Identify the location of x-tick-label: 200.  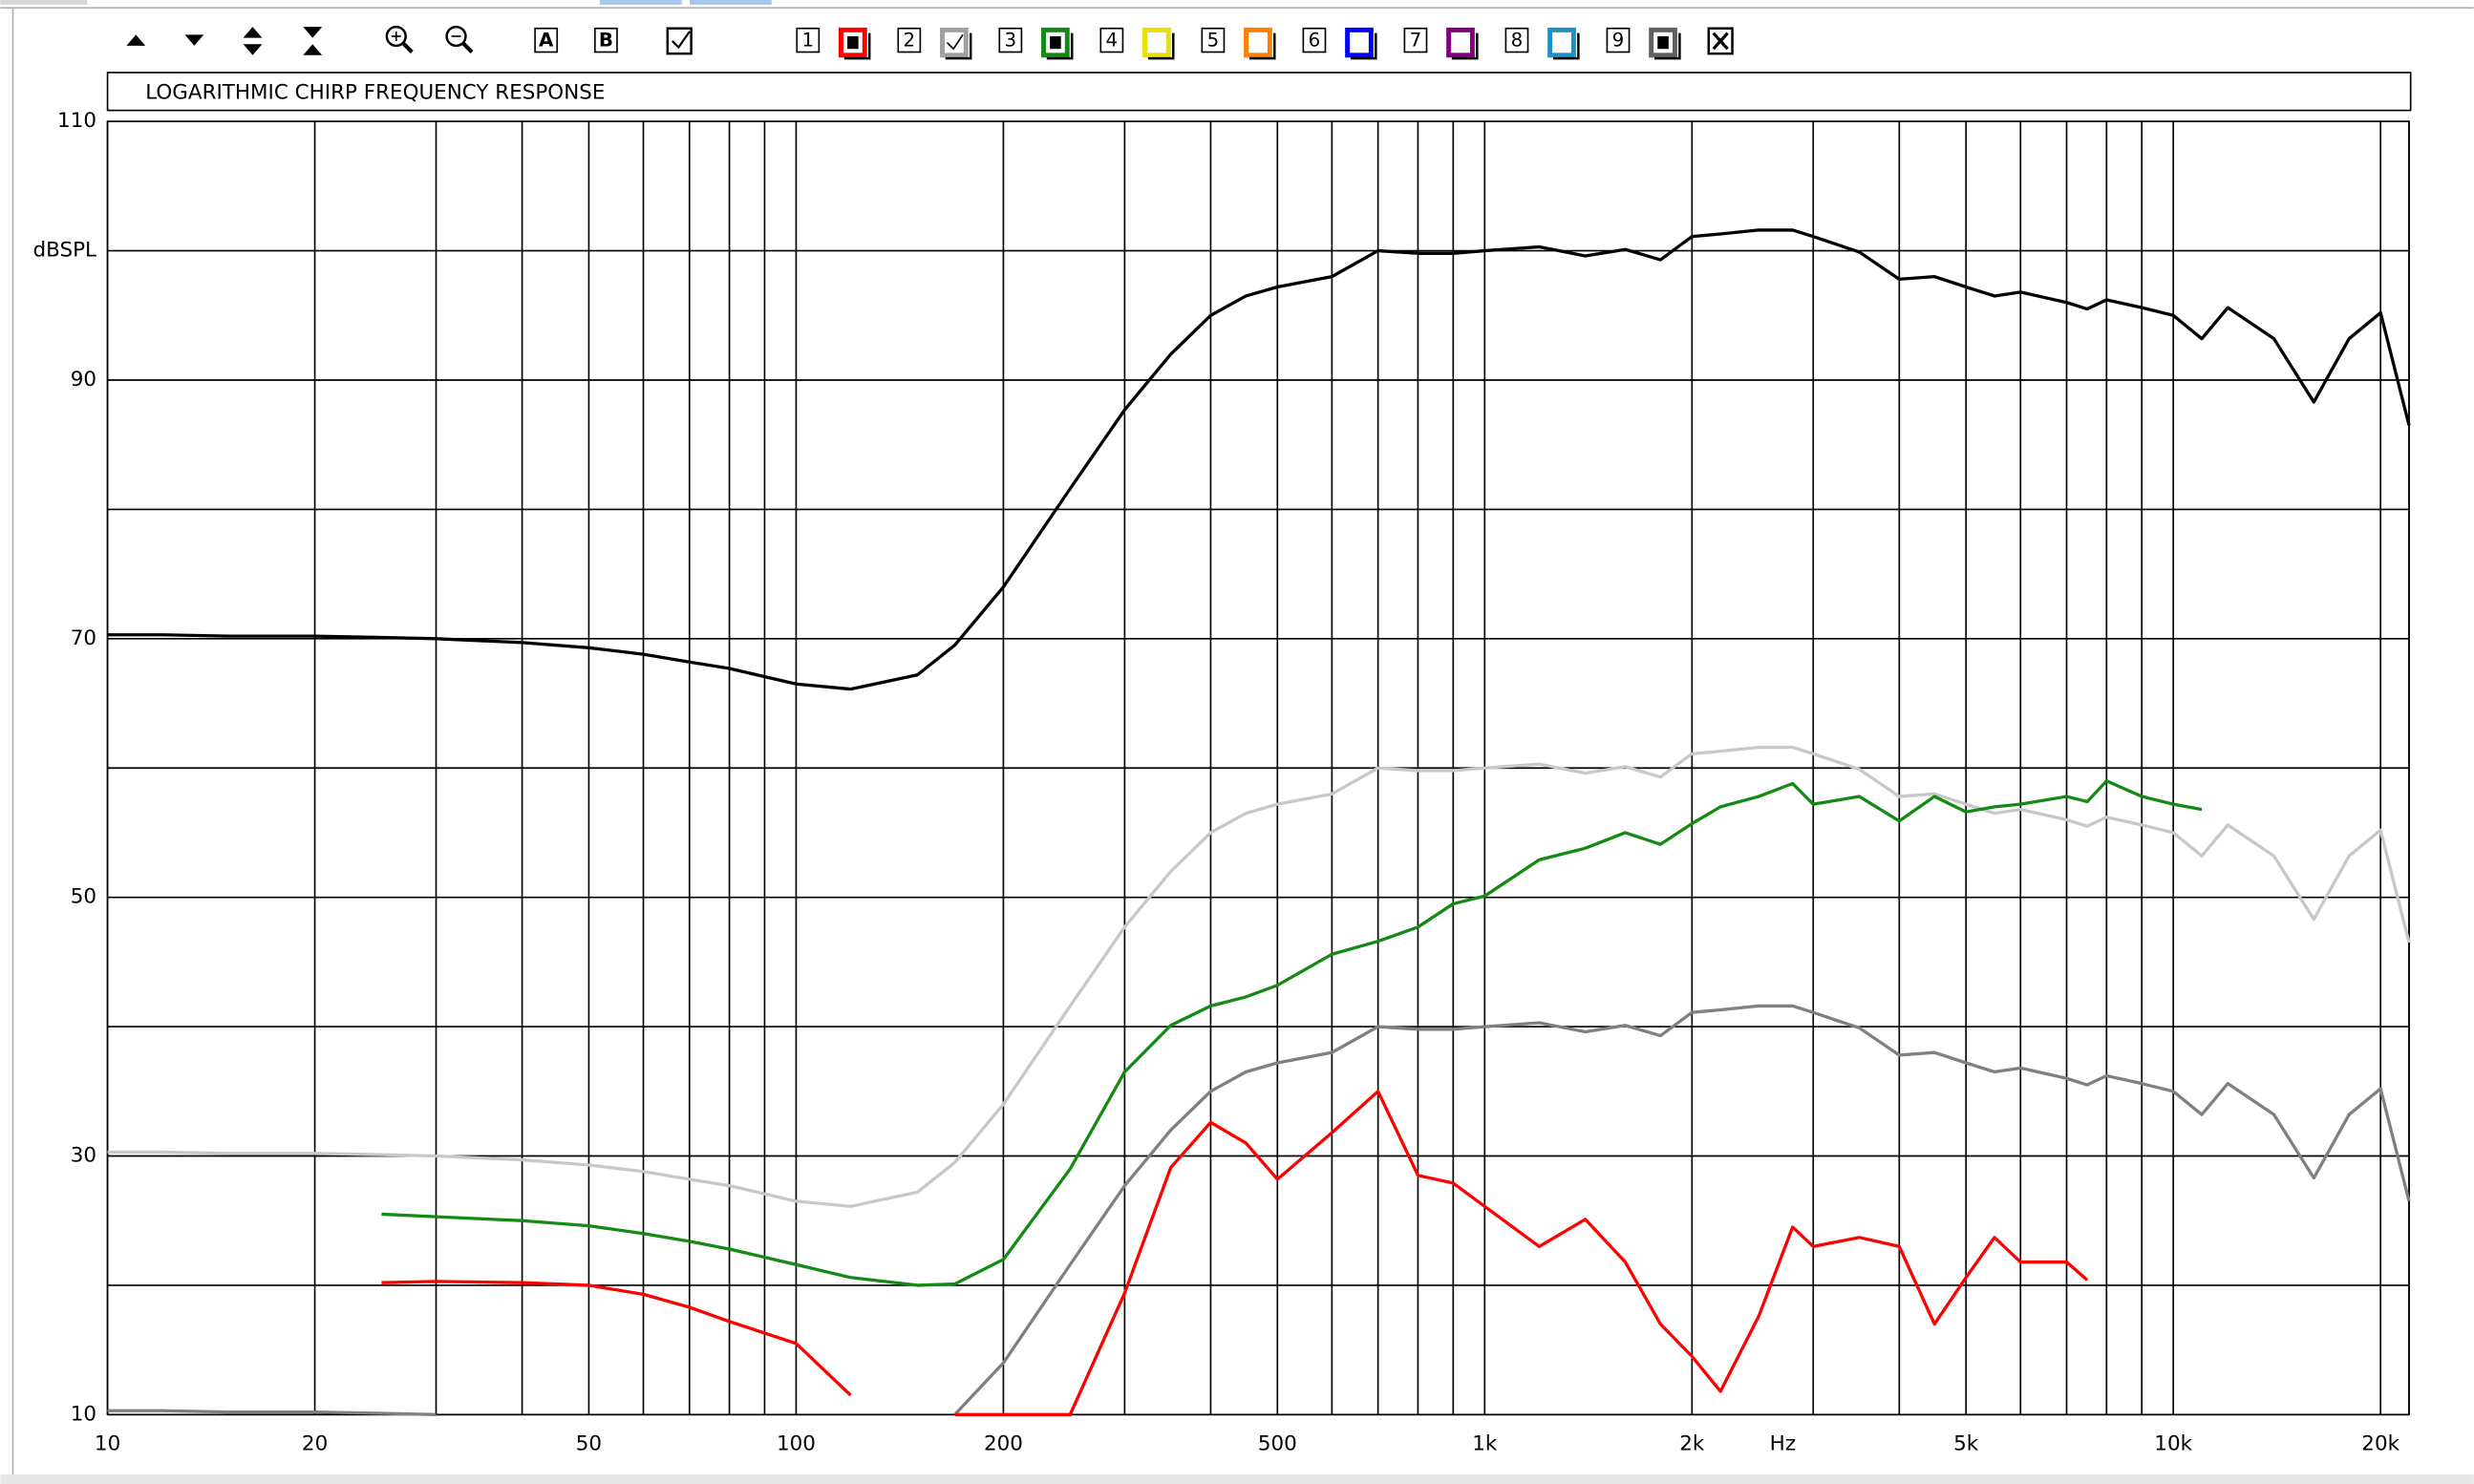
(1003, 1444).